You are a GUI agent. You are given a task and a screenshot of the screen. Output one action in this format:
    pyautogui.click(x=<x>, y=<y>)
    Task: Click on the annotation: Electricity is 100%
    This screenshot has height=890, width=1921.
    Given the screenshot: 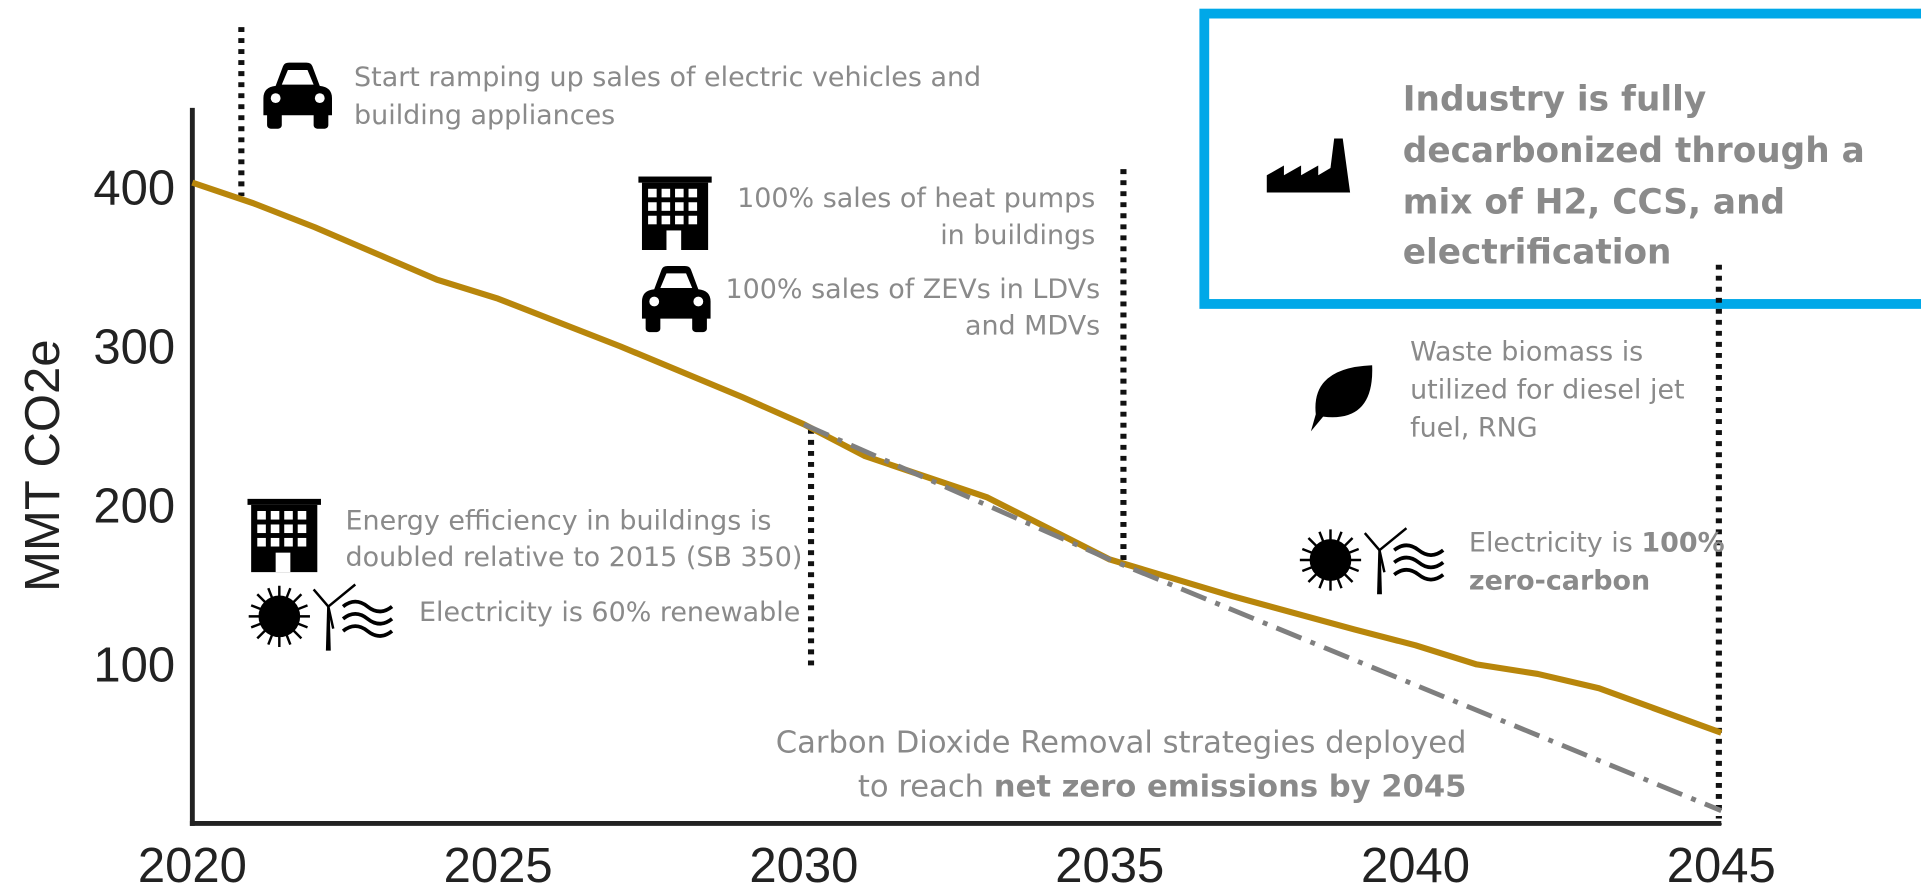 What is the action you would take?
    pyautogui.click(x=1597, y=542)
    